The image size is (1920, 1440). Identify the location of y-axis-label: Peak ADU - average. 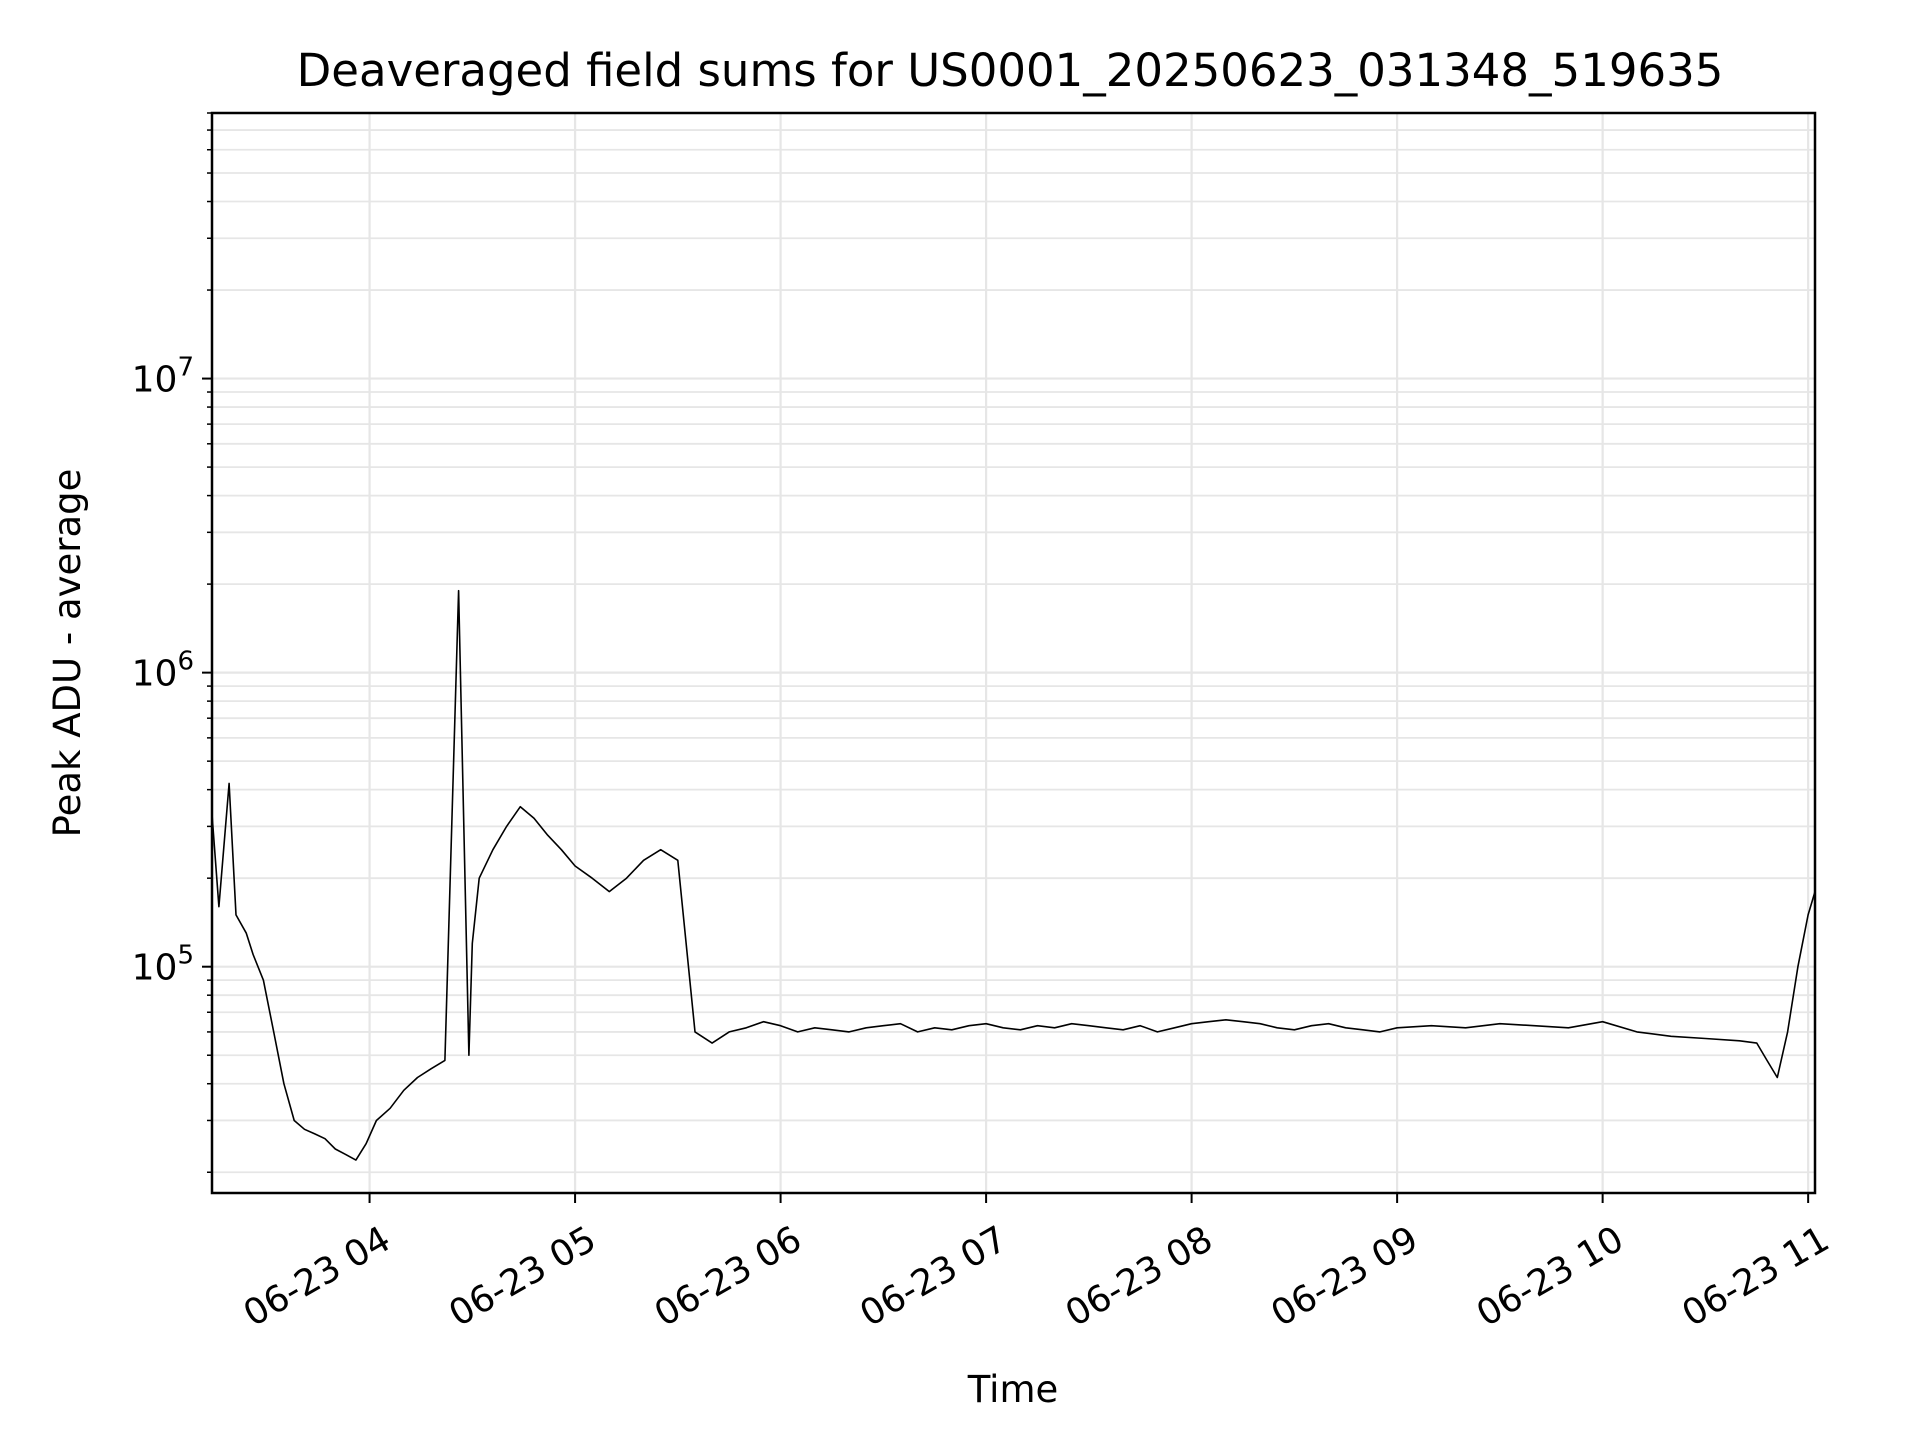
(67, 653).